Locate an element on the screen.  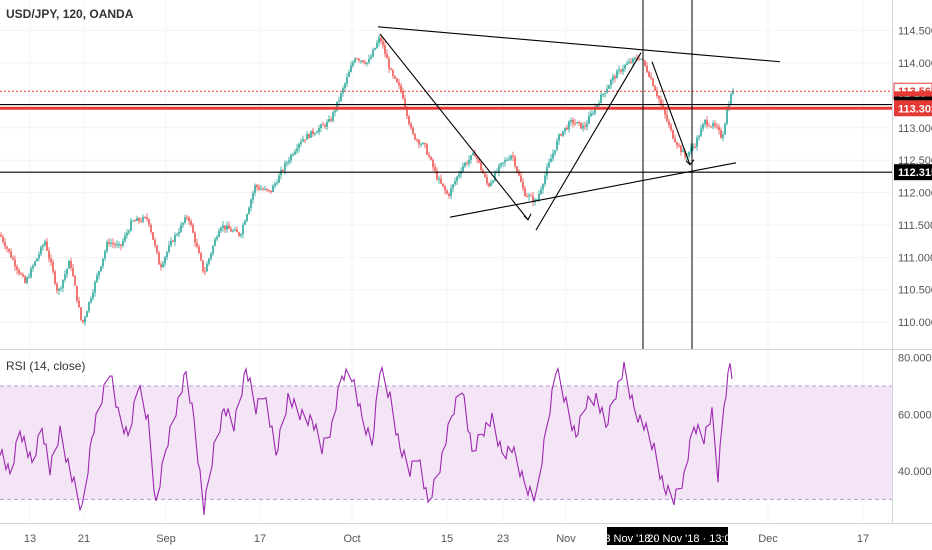
price-label-text: 113.302 is located at coordinates (915, 109).